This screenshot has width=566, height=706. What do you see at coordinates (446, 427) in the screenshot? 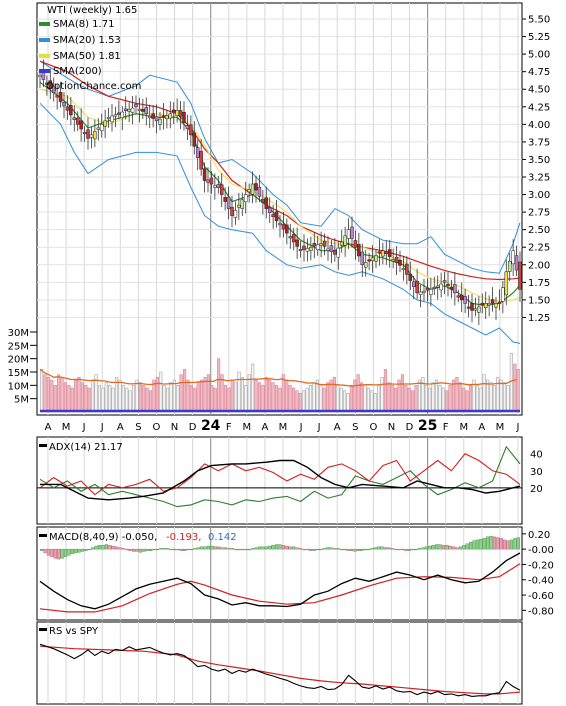
I see `month-tick-label: F` at bounding box center [446, 427].